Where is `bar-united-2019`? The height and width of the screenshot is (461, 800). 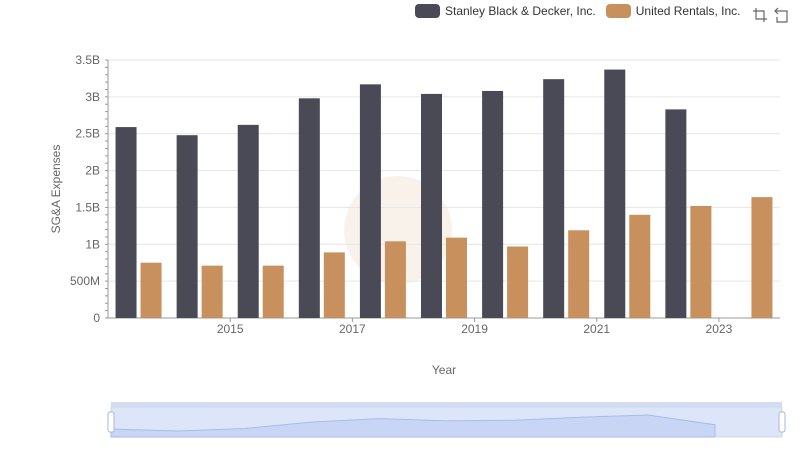
bar-united-2019 is located at coordinates (456, 277).